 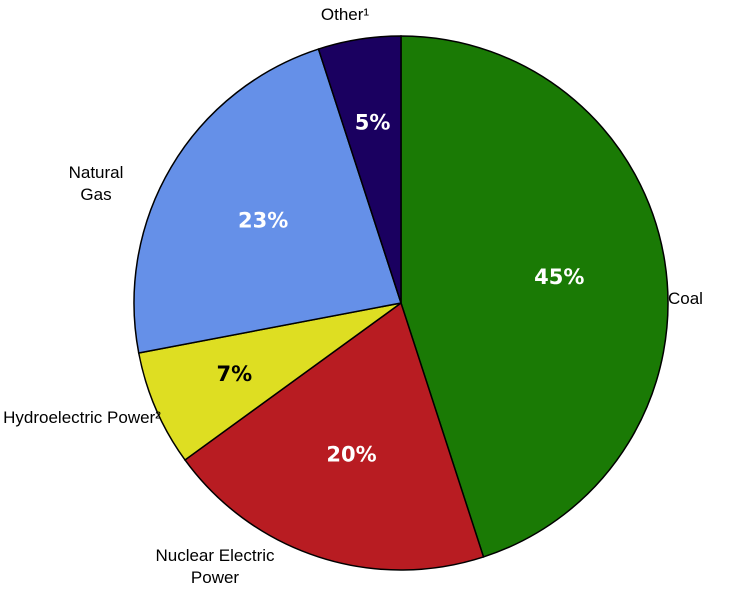 What do you see at coordinates (96, 183) in the screenshot?
I see `category-label: Natural Gas` at bounding box center [96, 183].